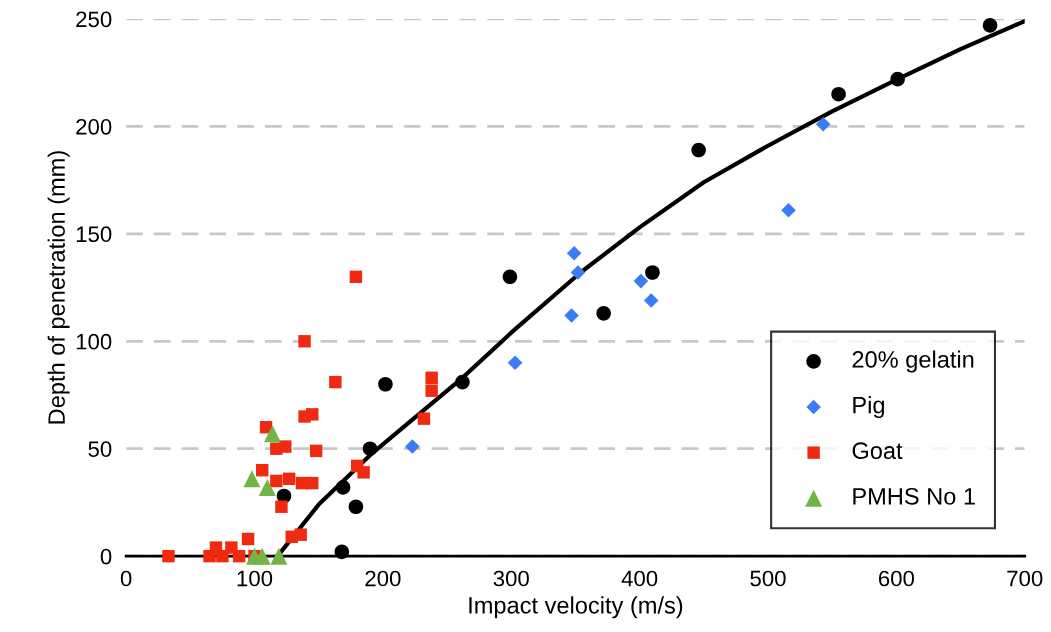 This screenshot has width=1051, height=632. I want to click on x-tick-label: 0, so click(126, 578).